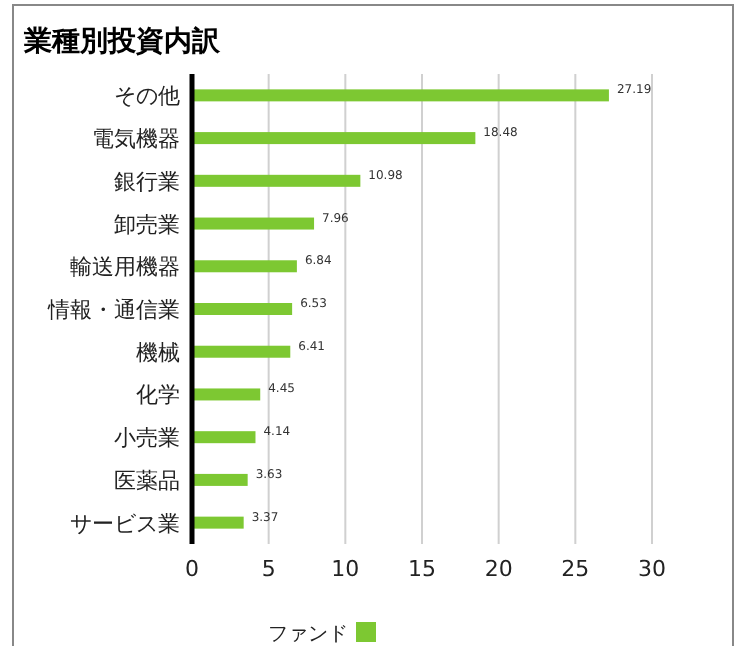  I want to click on legend-label: ファンド, so click(308, 635).